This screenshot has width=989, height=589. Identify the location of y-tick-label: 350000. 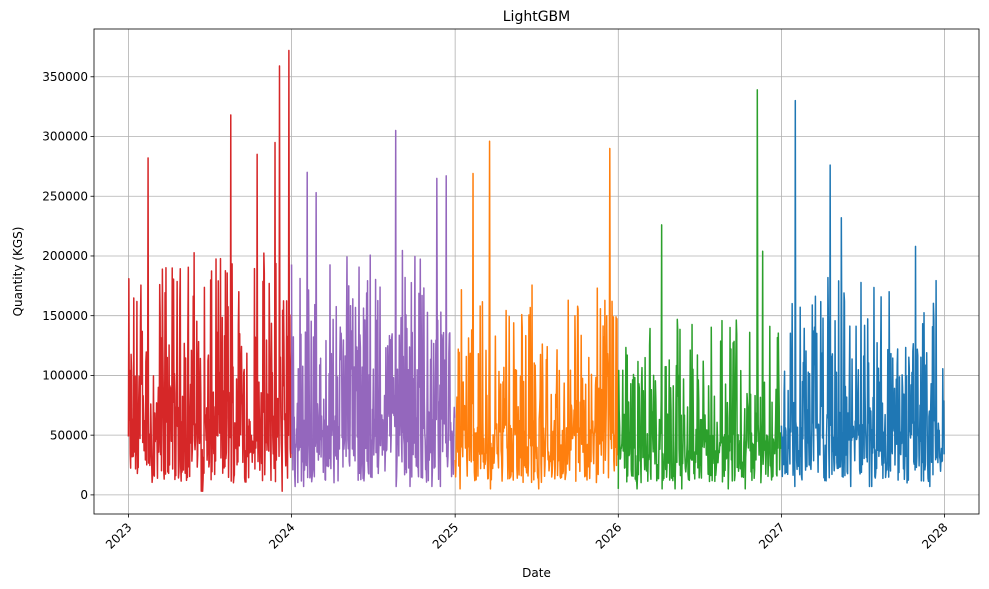
(65, 77).